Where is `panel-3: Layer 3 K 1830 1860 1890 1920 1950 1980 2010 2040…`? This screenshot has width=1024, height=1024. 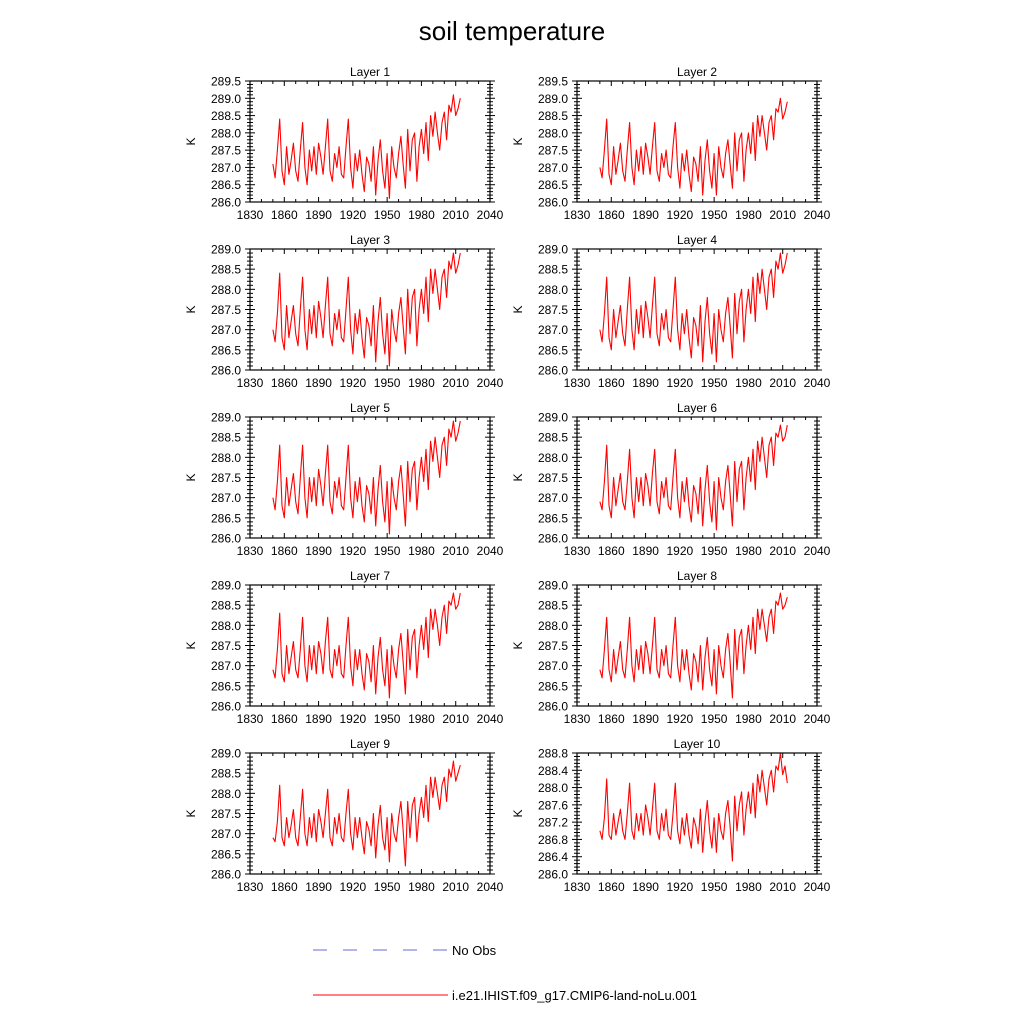 panel-3: Layer 3 K 1830 1860 1890 1920 1950 1980 2010 2040… is located at coordinates (344, 311).